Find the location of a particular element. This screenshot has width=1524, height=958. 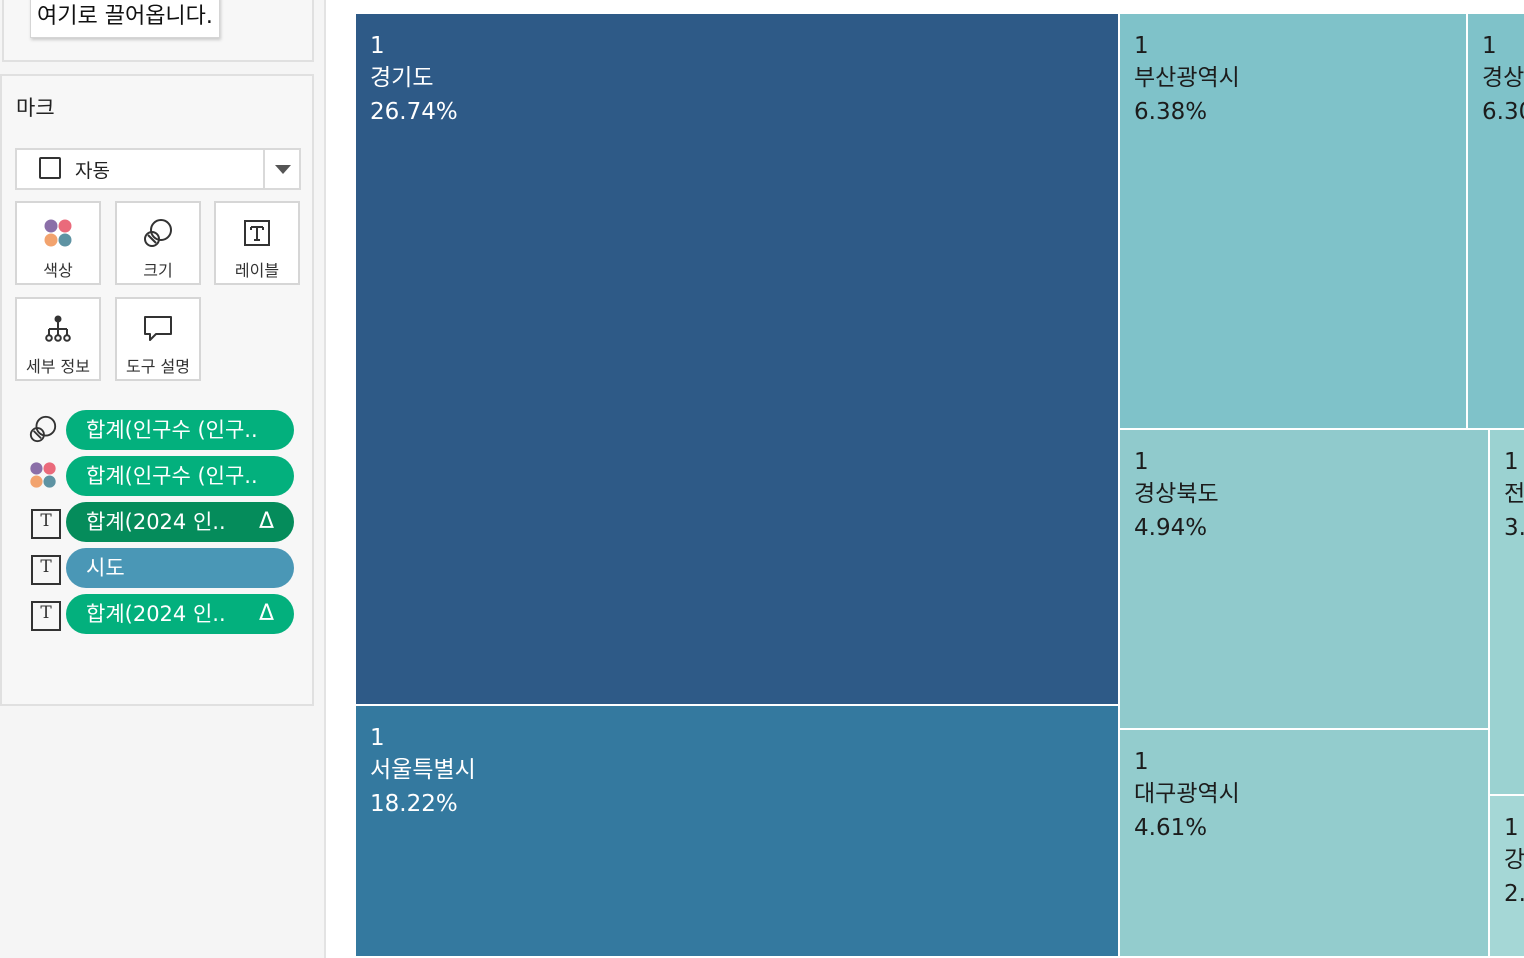

tooltip-button-label: 도구 설명 is located at coordinates (158, 366).